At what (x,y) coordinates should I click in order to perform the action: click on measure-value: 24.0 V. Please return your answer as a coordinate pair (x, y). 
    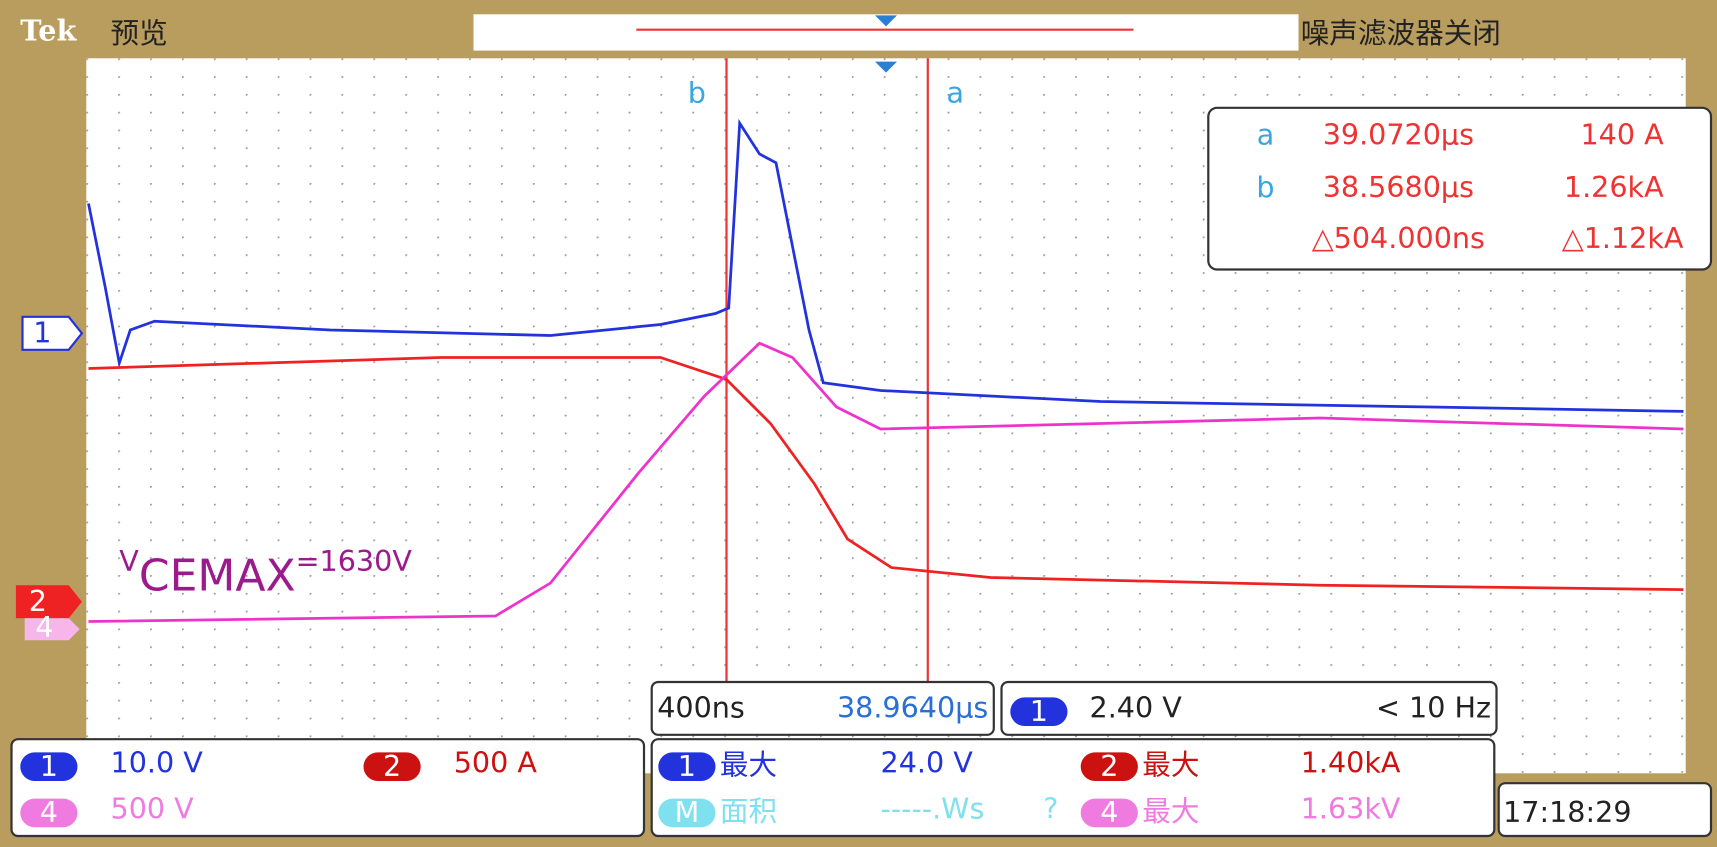
    Looking at the image, I should click on (927, 762).